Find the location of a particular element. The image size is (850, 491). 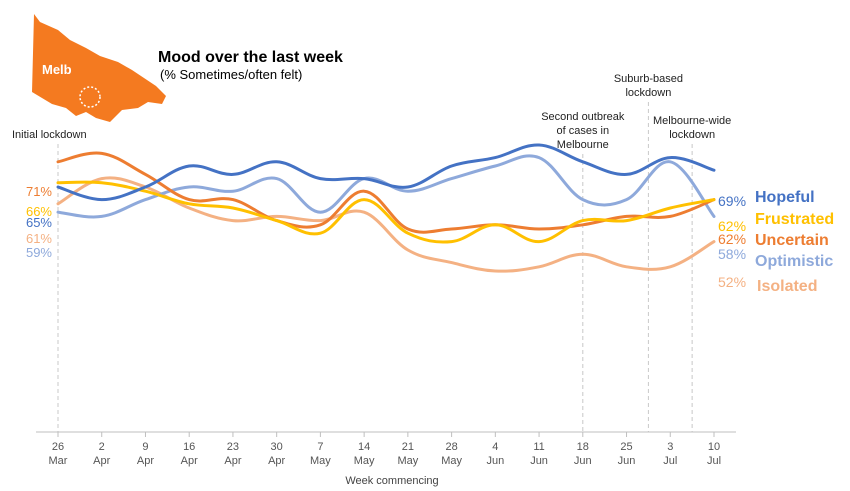

end-value-label: 69% is located at coordinates (732, 201).